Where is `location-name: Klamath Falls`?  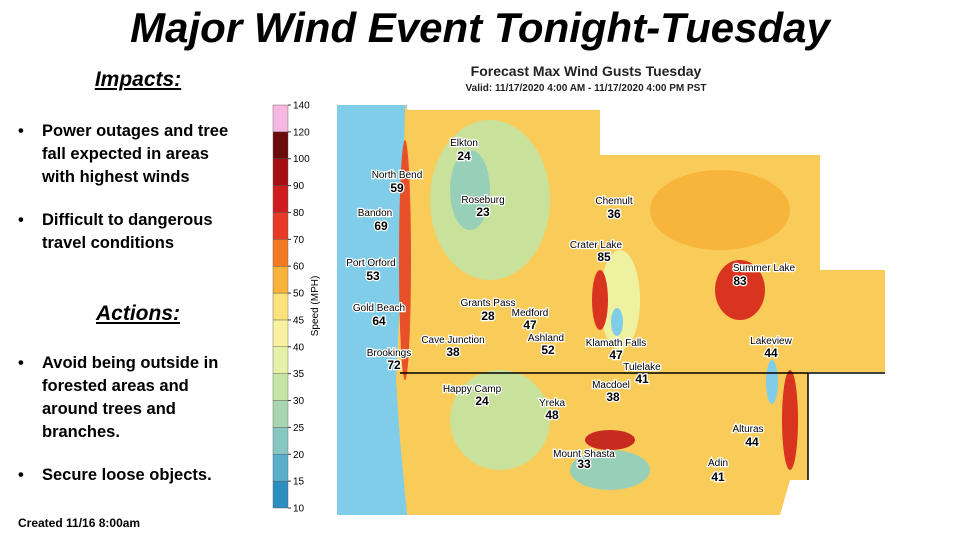 location-name: Klamath Falls is located at coordinates (616, 343).